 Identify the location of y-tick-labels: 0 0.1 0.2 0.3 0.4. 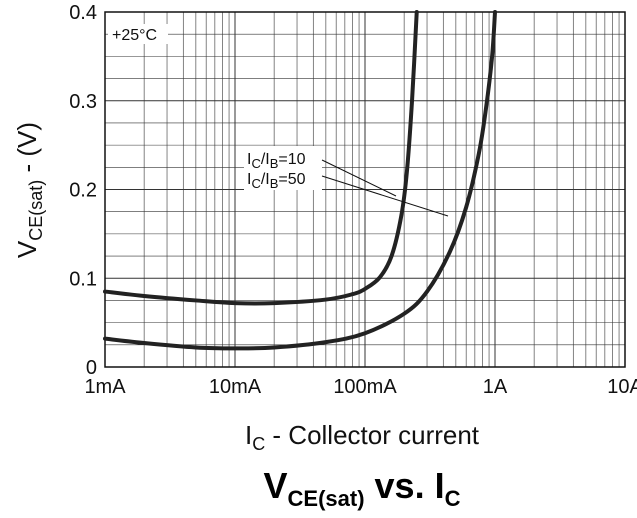
(83, 190).